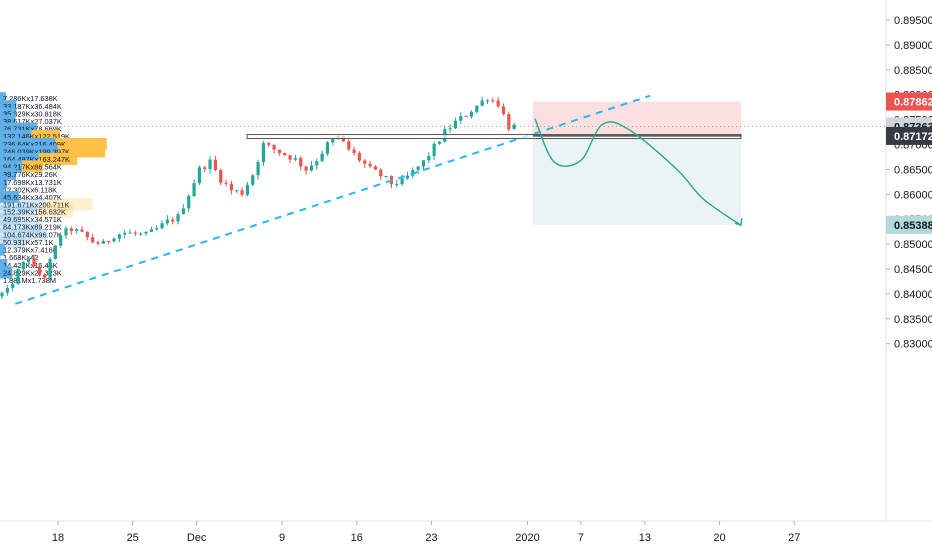  I want to click on volume-profile-row: 7.286Kx17.638K, so click(29, 98).